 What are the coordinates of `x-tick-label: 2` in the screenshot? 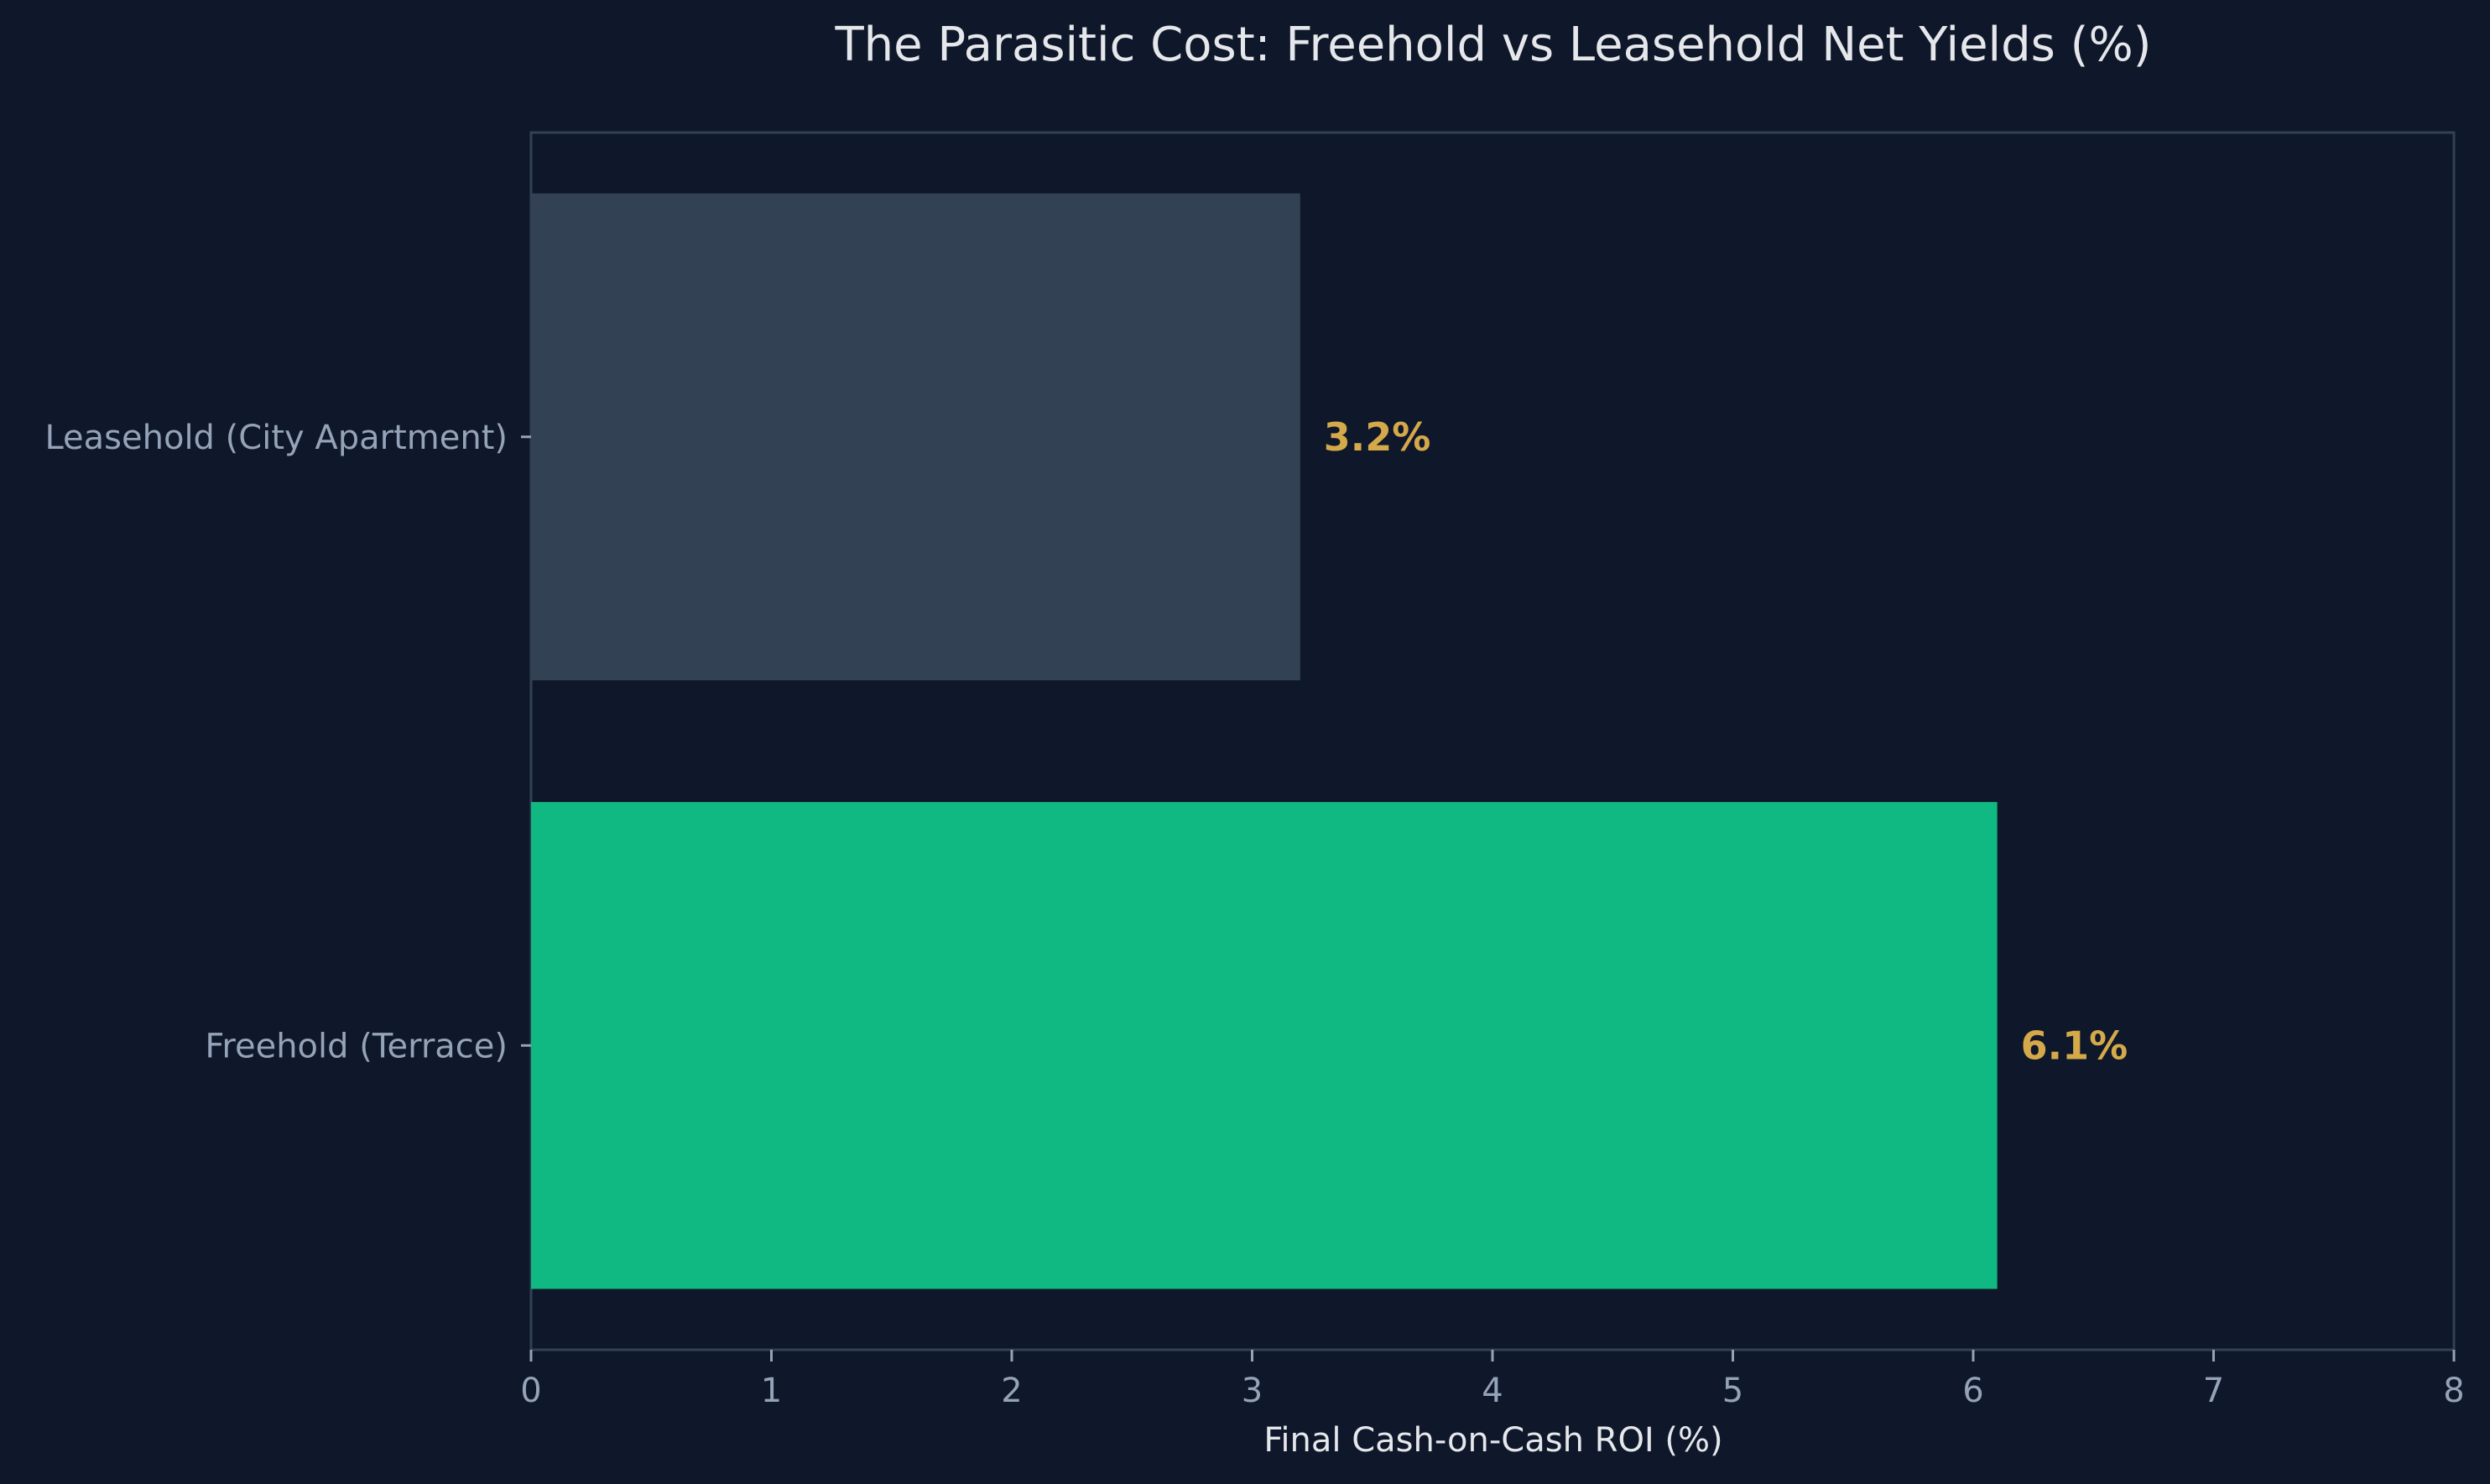 It's located at (1012, 1391).